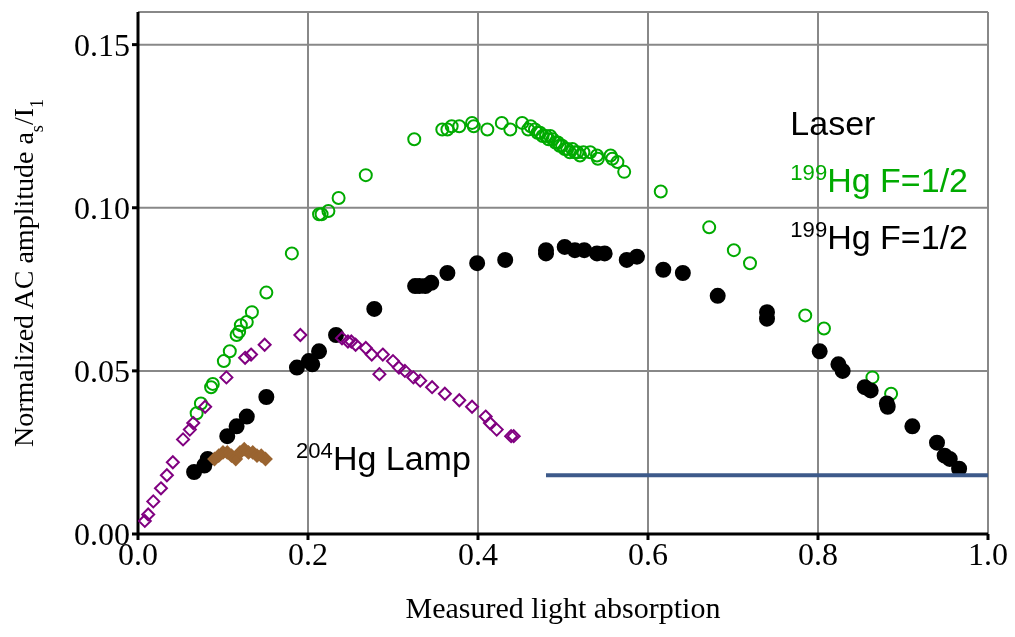  I want to click on x-tick-label: 0.2, so click(308, 553).